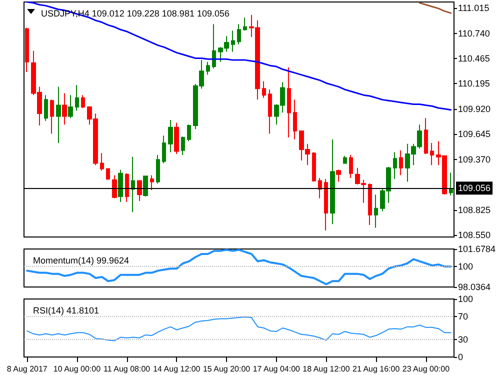 The image size is (500, 375). I want to click on text: Momentum(14) 99.9624, so click(81, 261).